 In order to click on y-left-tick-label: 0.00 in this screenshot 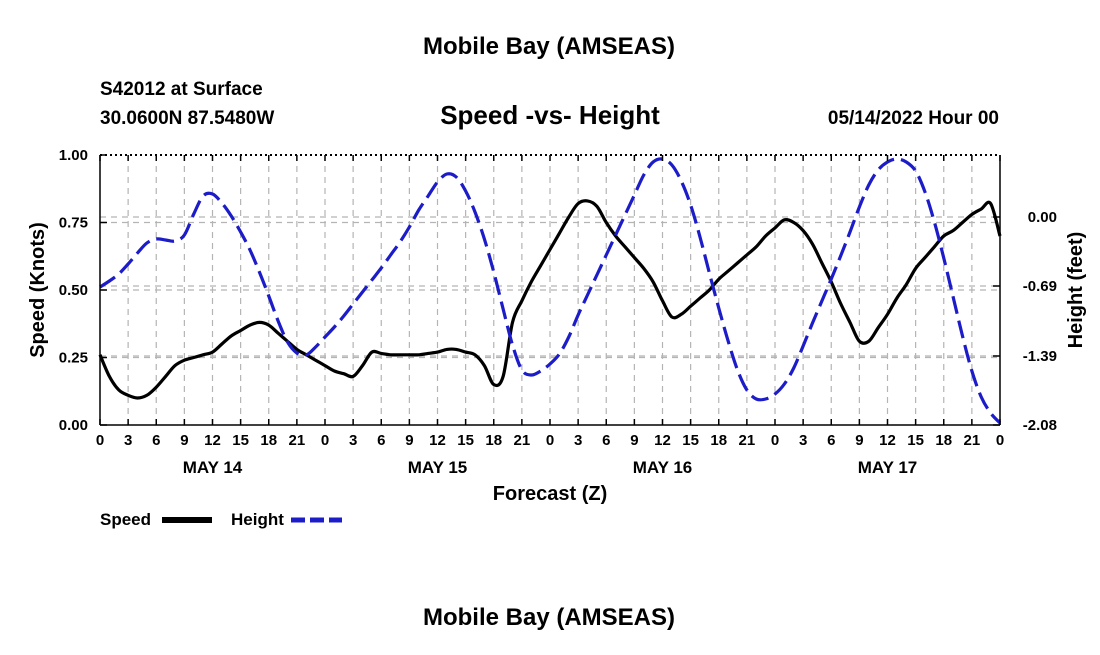, I will do `click(73, 425)`.